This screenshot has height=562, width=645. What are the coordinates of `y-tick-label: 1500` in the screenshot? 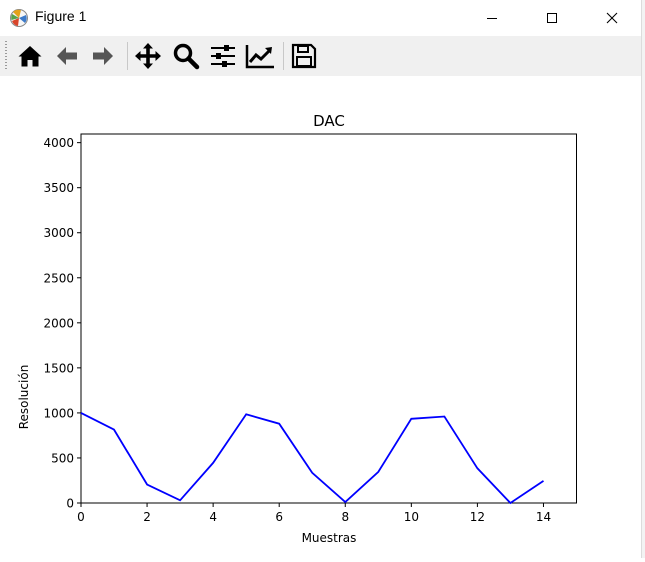 It's located at (58, 368).